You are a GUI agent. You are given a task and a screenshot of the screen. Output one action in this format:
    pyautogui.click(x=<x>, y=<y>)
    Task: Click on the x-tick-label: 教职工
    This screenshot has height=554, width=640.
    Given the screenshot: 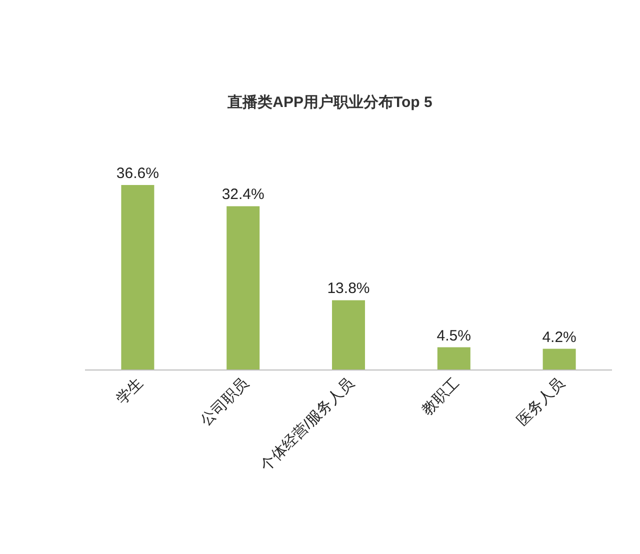 What is the action you would take?
    pyautogui.click(x=440, y=396)
    